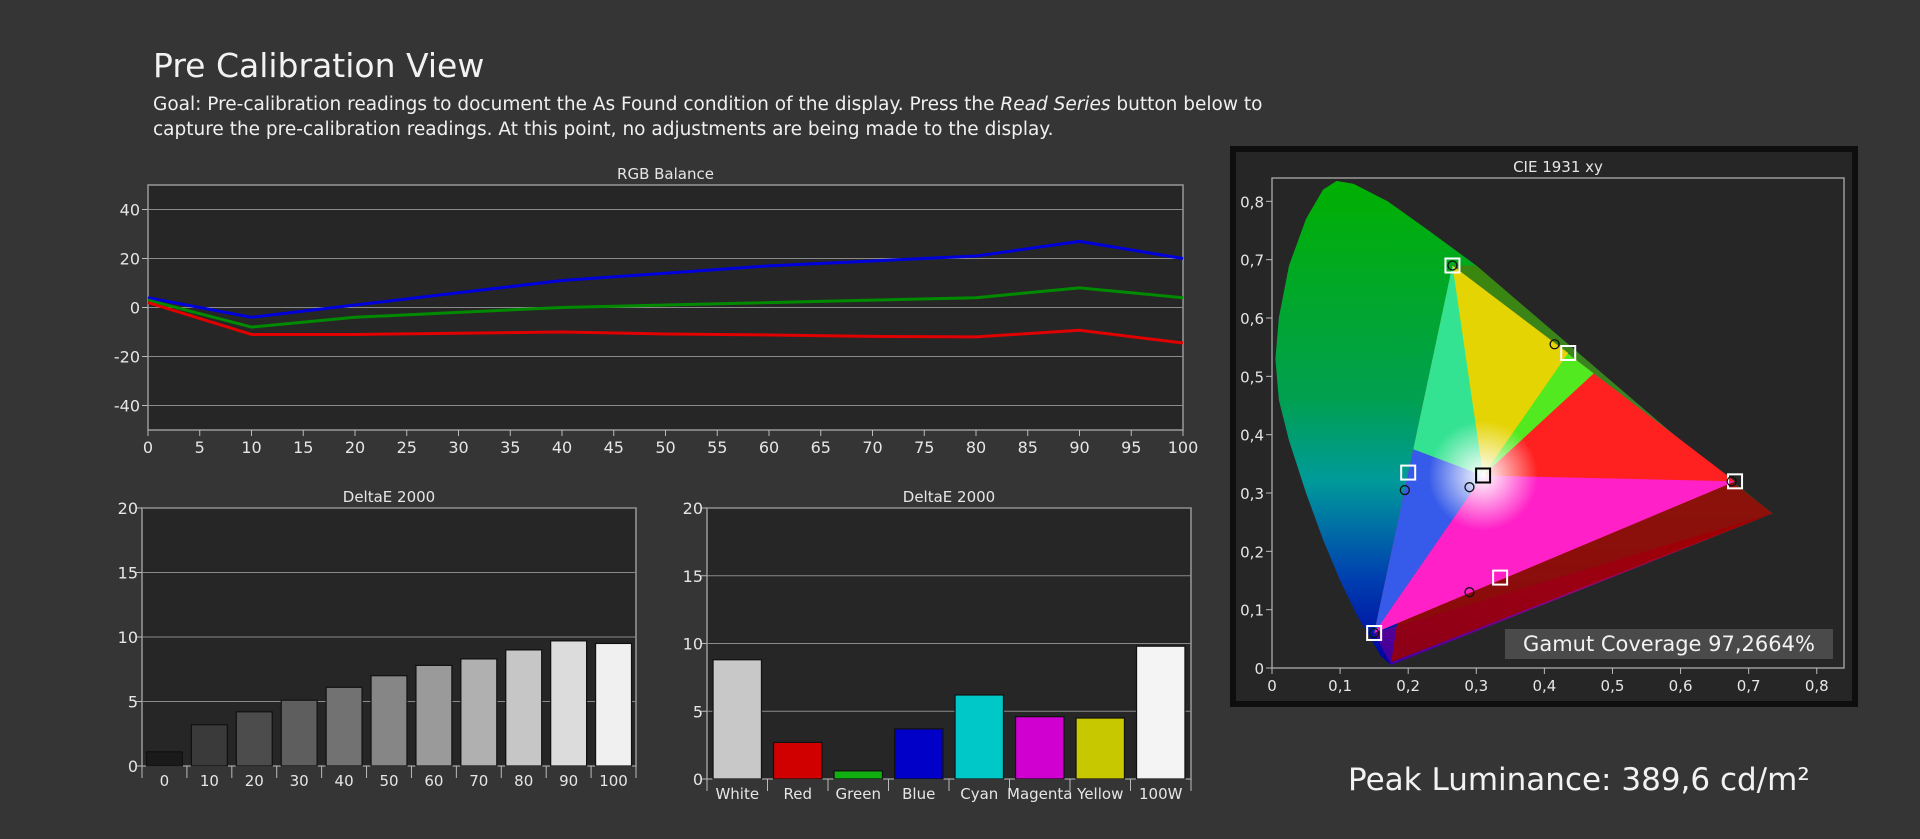 This screenshot has height=839, width=1920. What do you see at coordinates (1817, 686) in the screenshot?
I see `cie-x-tick-label: 0,8` at bounding box center [1817, 686].